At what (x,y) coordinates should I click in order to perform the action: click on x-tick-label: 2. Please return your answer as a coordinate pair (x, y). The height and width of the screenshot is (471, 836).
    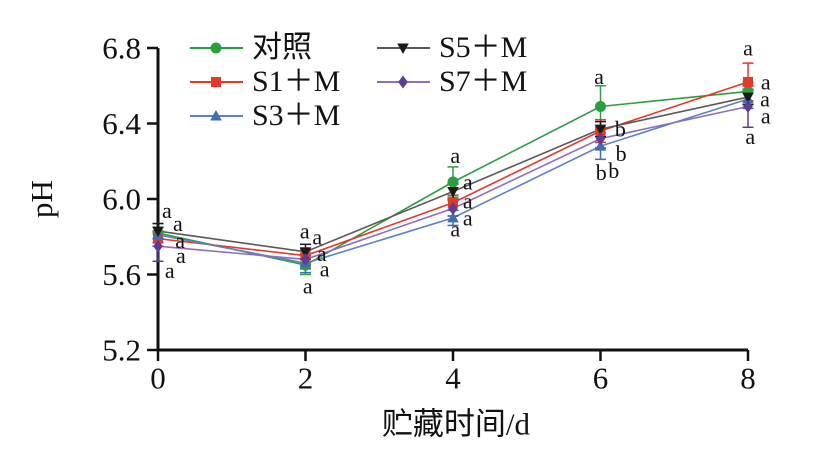
    Looking at the image, I should click on (306, 378).